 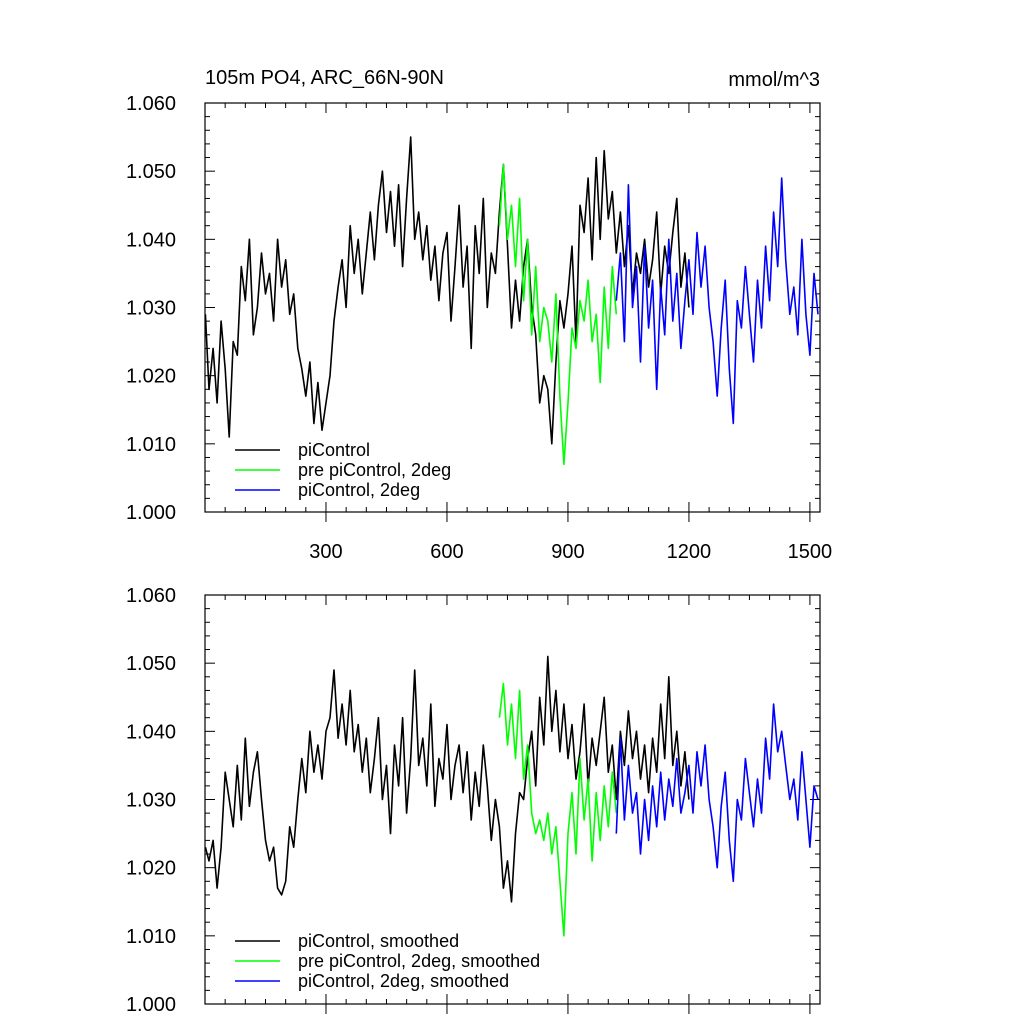 What do you see at coordinates (403, 981) in the screenshot?
I see `legend-label-picontrol-2deg-smoothed: piControl, 2deg, smoothed` at bounding box center [403, 981].